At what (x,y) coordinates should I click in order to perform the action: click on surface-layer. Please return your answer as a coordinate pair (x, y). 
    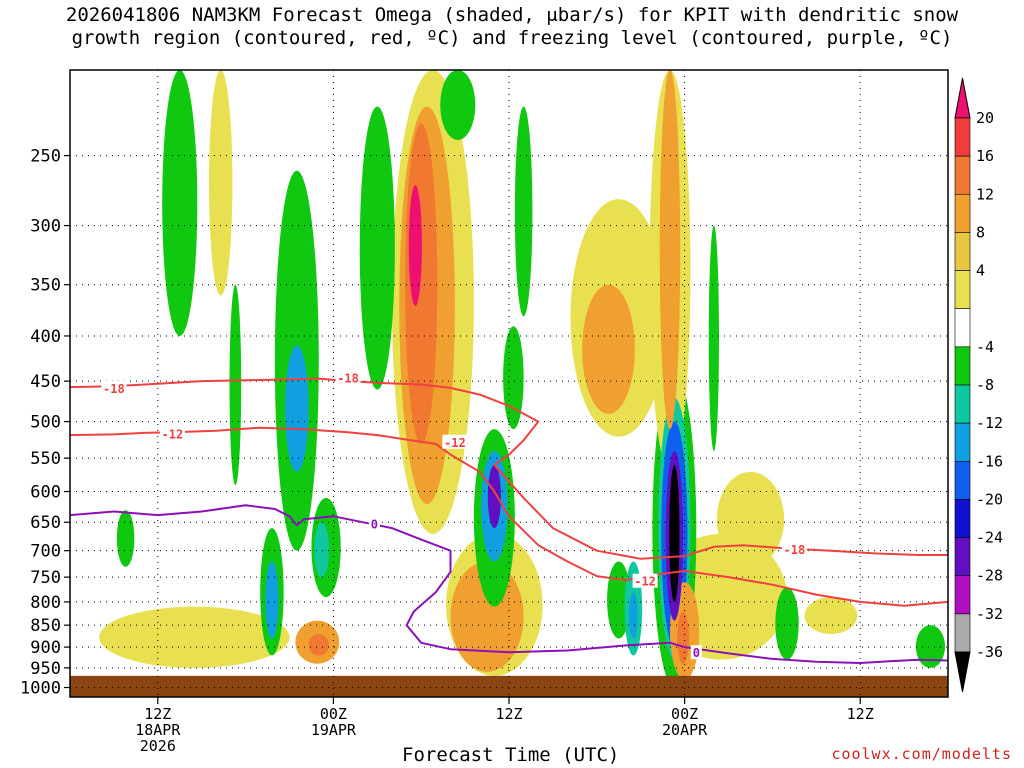
    Looking at the image, I should click on (509, 686).